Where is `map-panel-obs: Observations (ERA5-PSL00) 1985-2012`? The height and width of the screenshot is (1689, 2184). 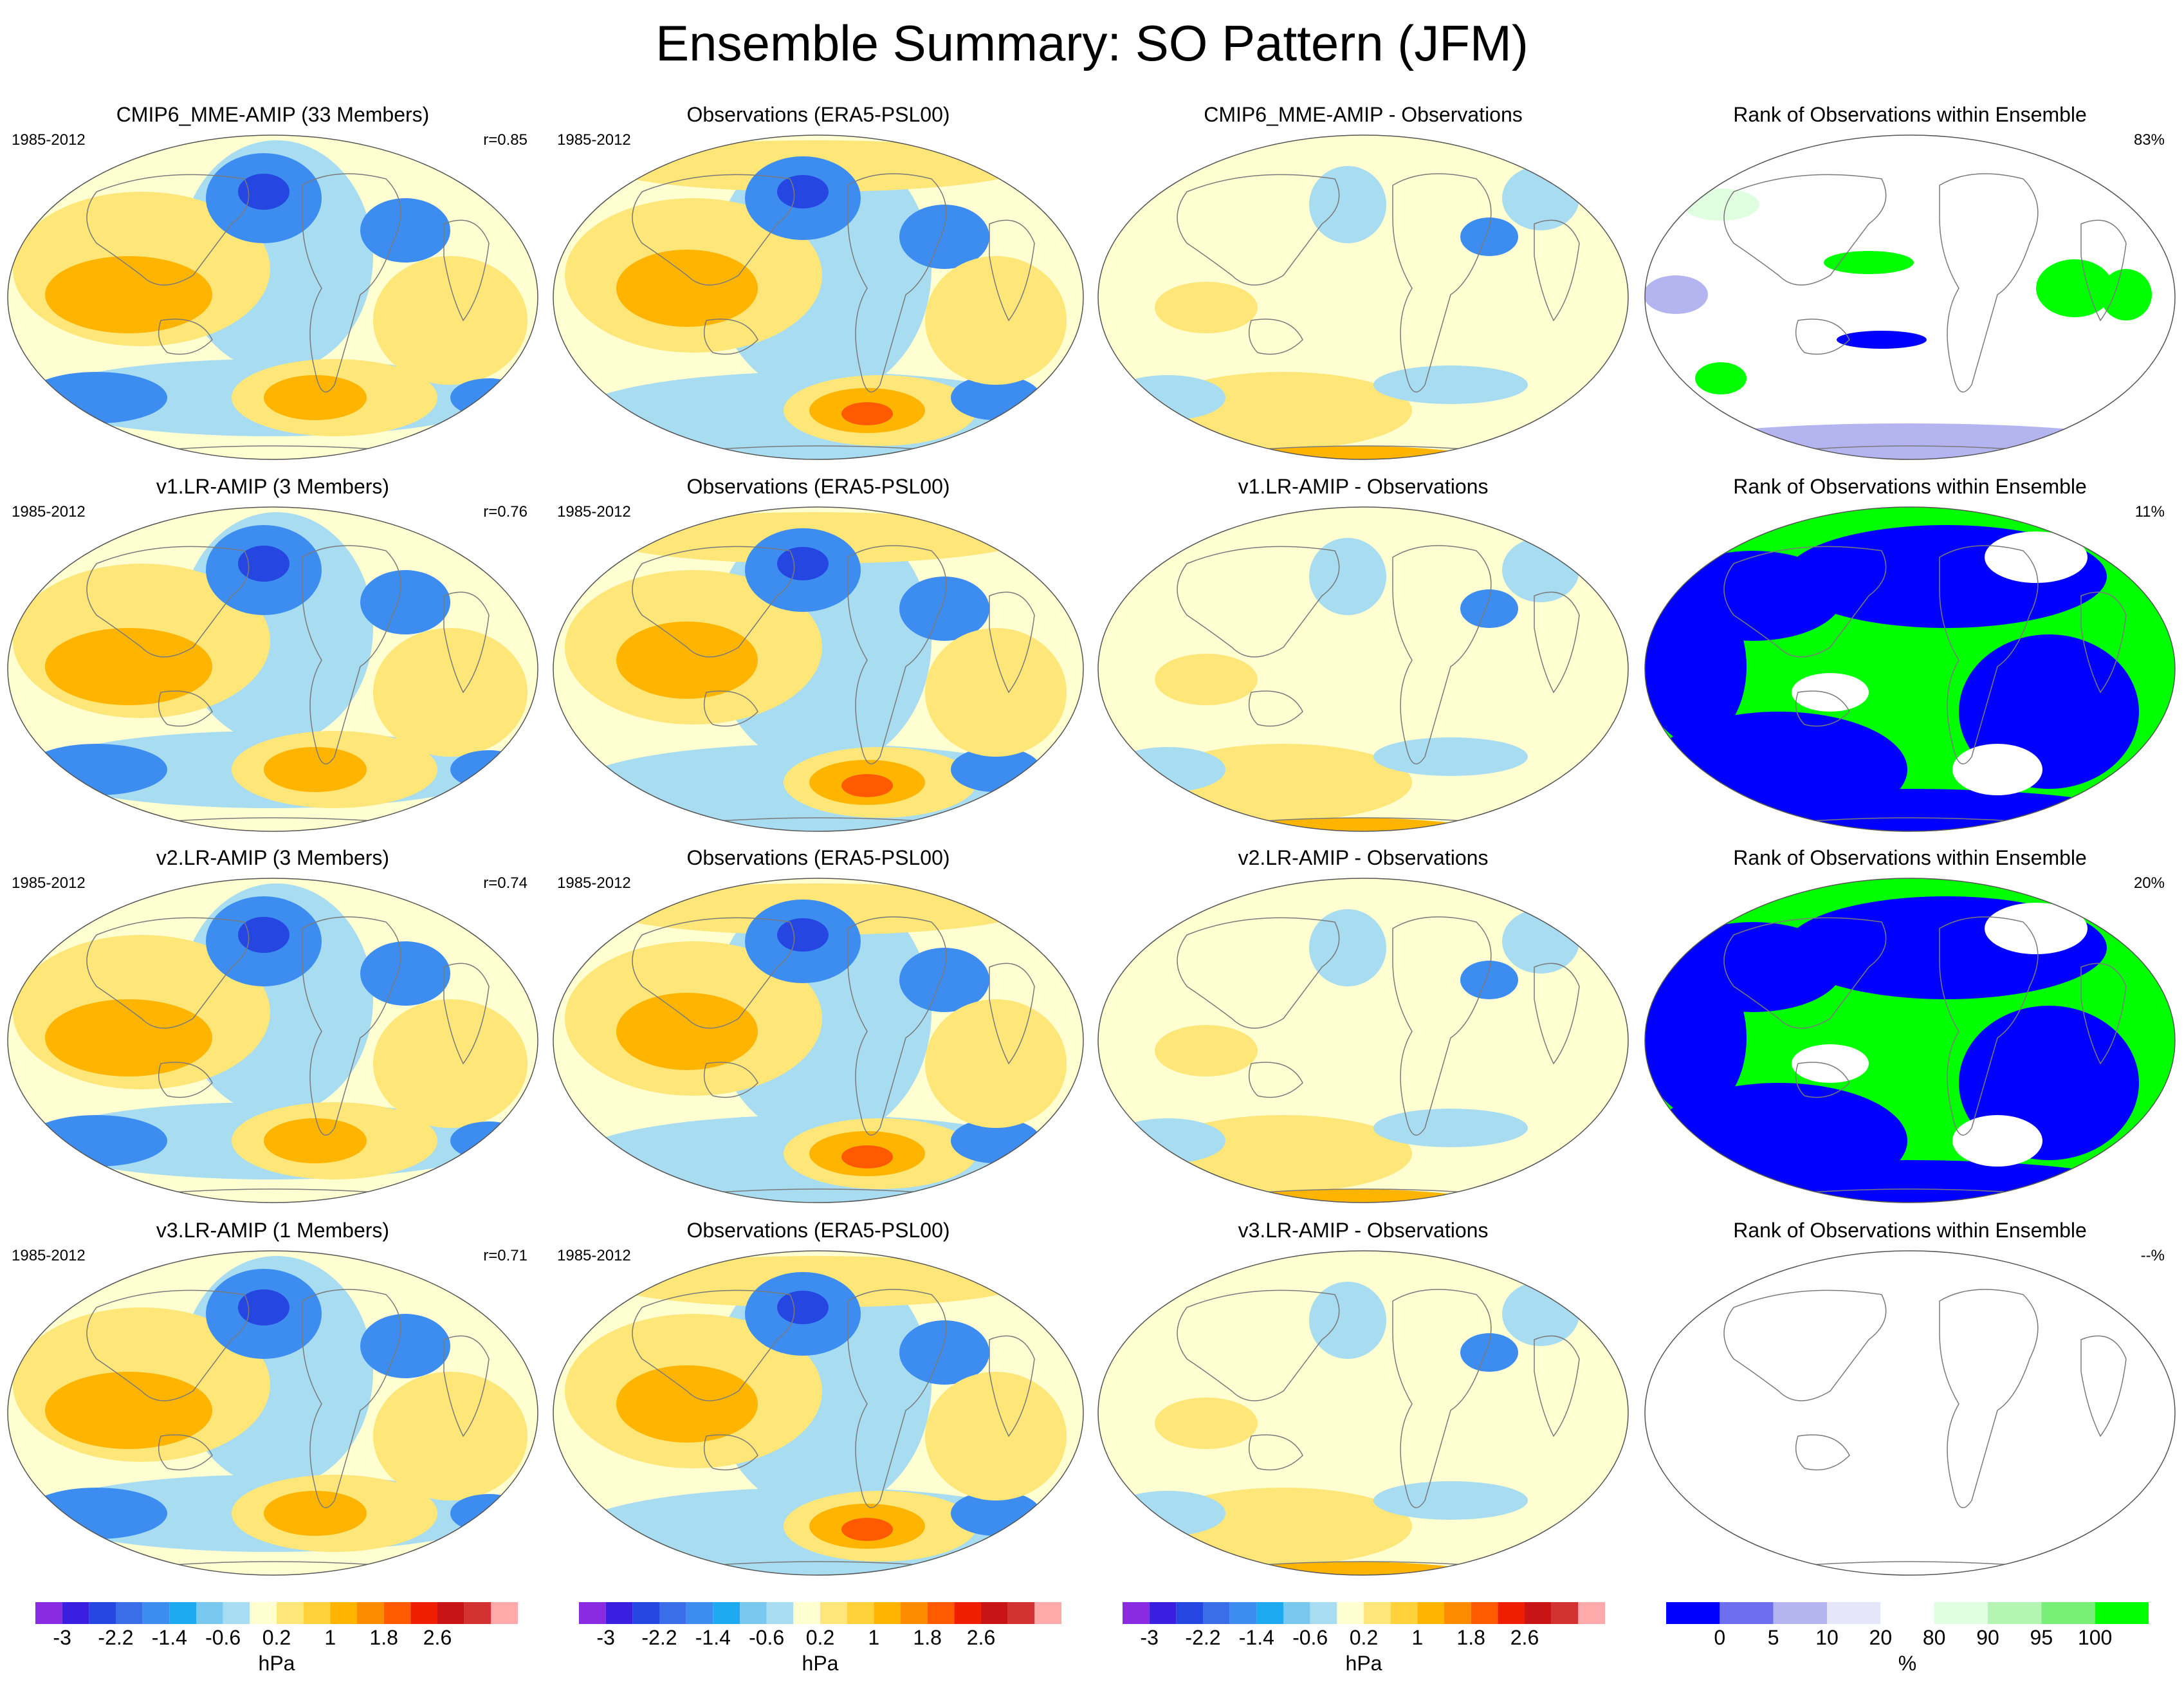
map-panel-obs: Observations (ERA5-PSL00) 1985-2012 is located at coordinates (818, 1027).